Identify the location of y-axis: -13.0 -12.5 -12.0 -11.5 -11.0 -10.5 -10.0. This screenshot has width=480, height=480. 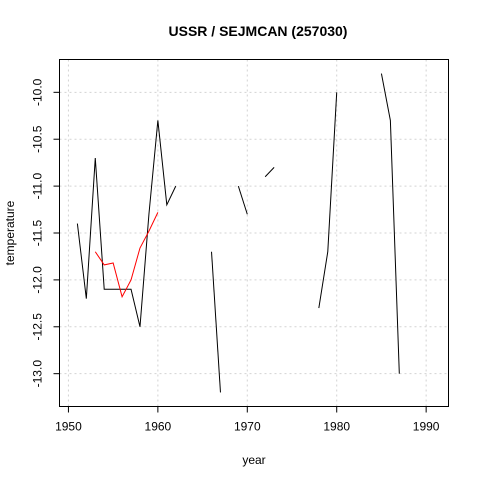
(45, 232).